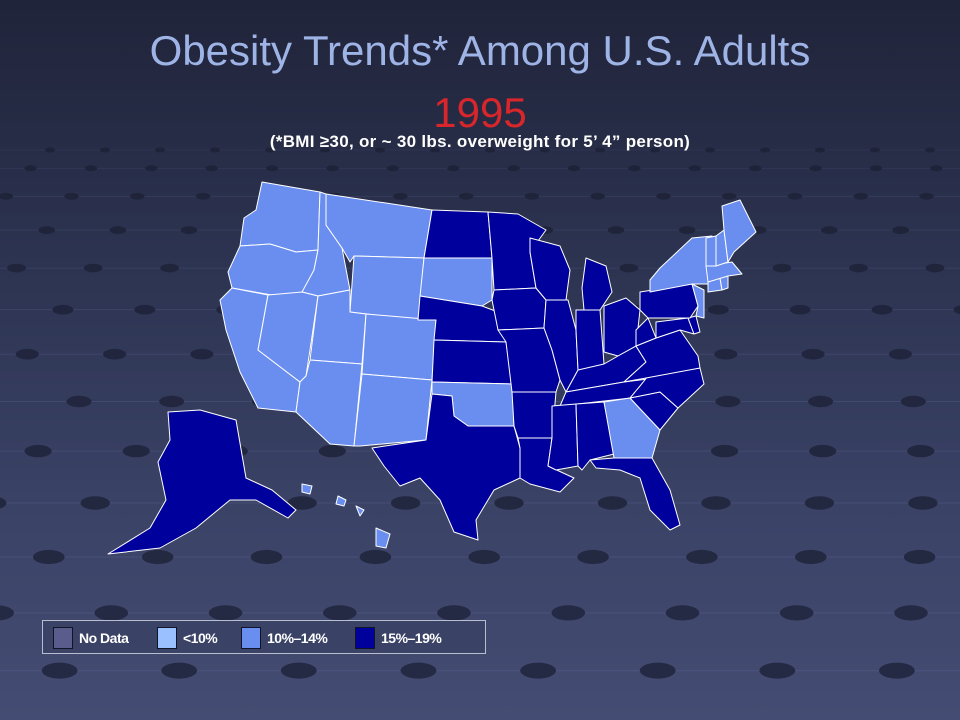 Image resolution: width=960 pixels, height=720 pixels. Describe the element at coordinates (519, 309) in the screenshot. I see `state-ia` at that location.